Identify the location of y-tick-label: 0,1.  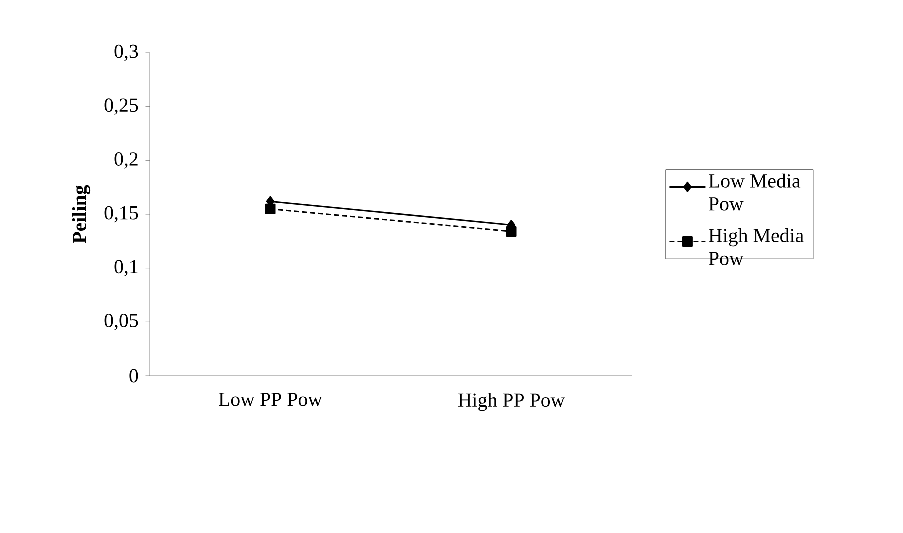
(126, 268).